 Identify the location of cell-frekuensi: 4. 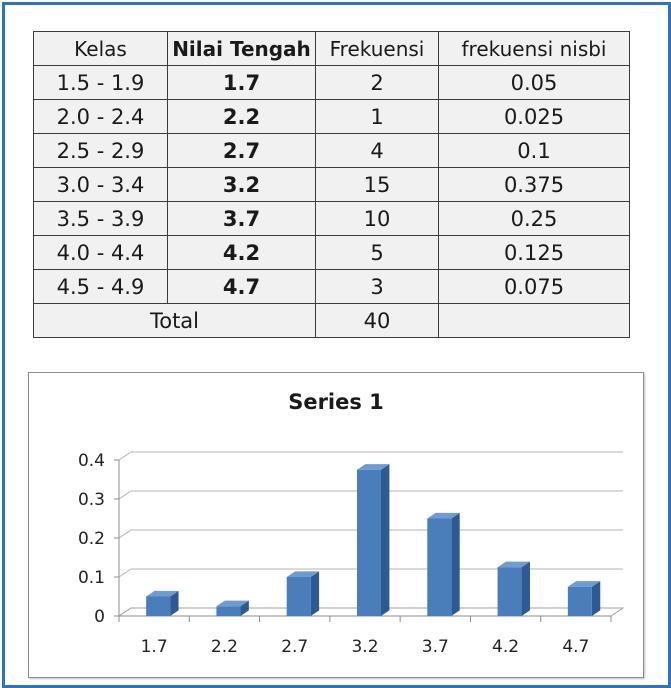
(377, 150).